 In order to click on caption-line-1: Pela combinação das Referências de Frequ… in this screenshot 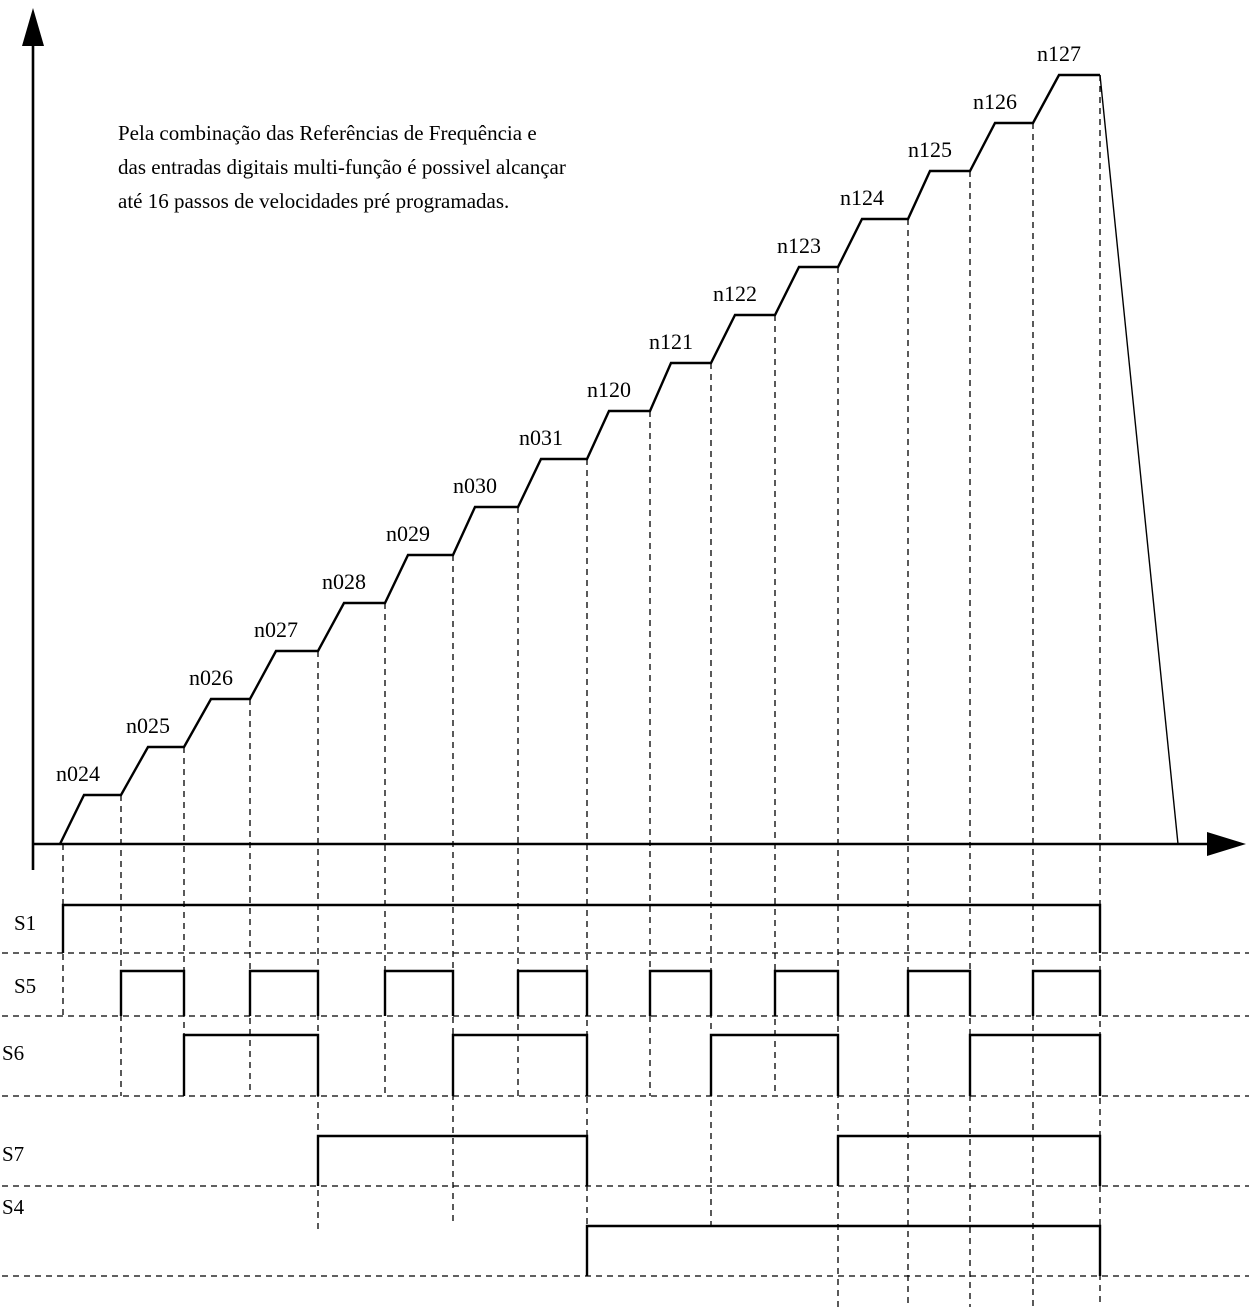, I will do `click(327, 133)`.